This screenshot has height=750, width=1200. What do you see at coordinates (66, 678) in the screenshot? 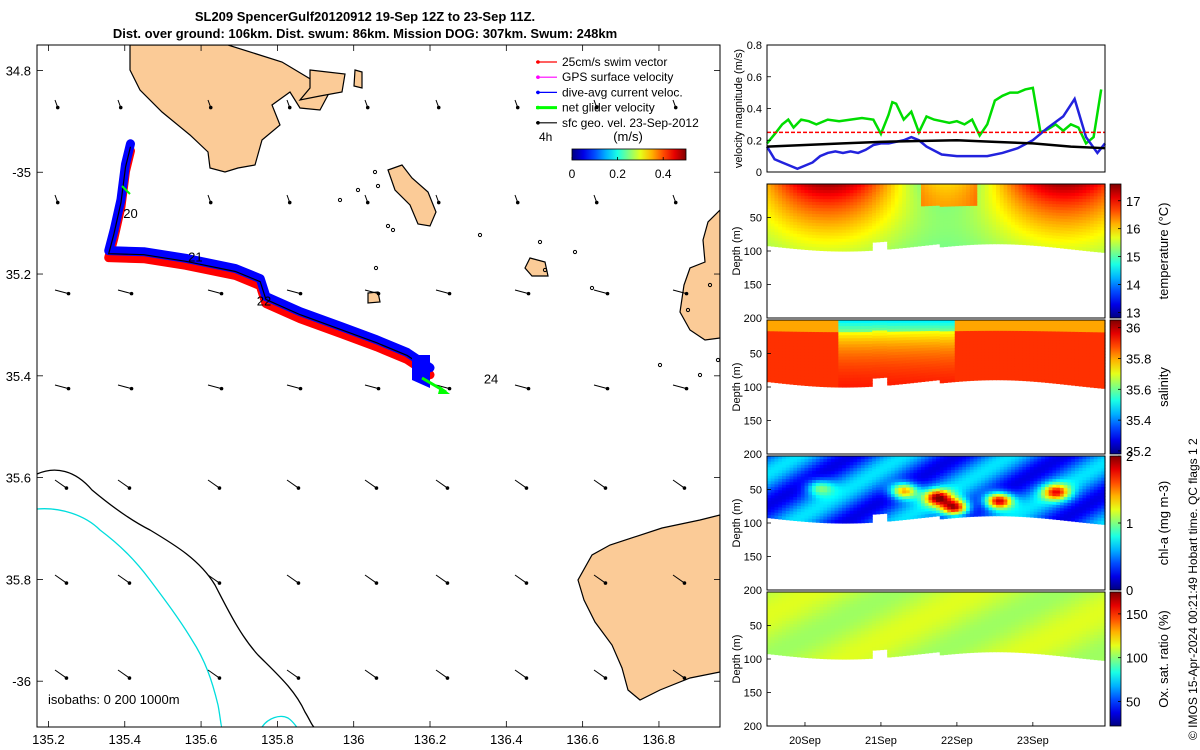
I see `geo-arrow-head` at bounding box center [66, 678].